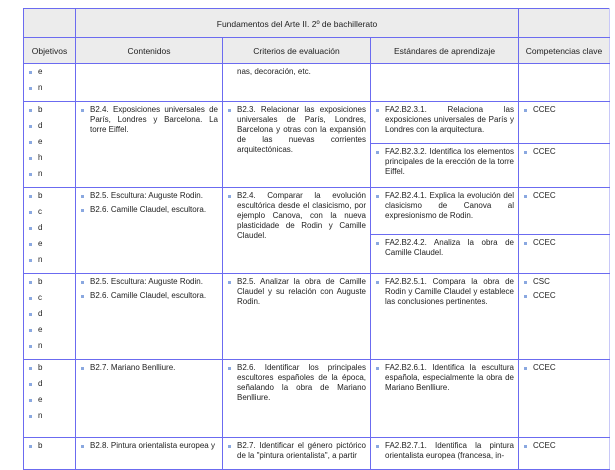 This screenshot has height=470, width=615. What do you see at coordinates (274, 71) in the screenshot?
I see `criterio-text: nas, decoración, etc.` at bounding box center [274, 71].